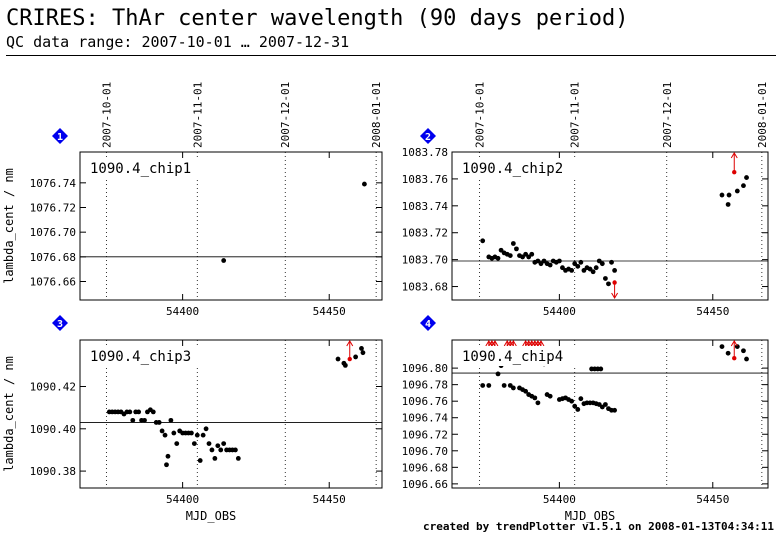 The image size is (782, 542). What do you see at coordinates (425, 451) in the screenshot?
I see `y-tick-label: 1096.70` at bounding box center [425, 451].